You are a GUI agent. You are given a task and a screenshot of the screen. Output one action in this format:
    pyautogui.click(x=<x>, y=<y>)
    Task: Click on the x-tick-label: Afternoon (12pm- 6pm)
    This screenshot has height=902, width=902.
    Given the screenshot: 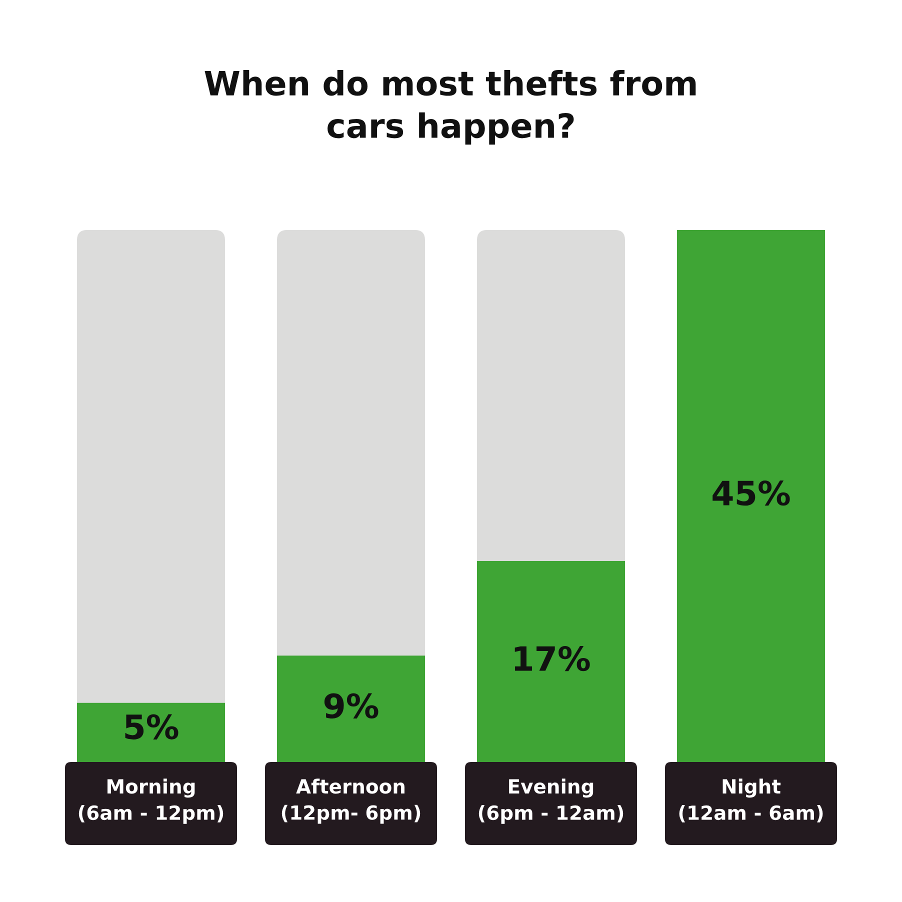 What is the action you would take?
    pyautogui.click(x=351, y=801)
    